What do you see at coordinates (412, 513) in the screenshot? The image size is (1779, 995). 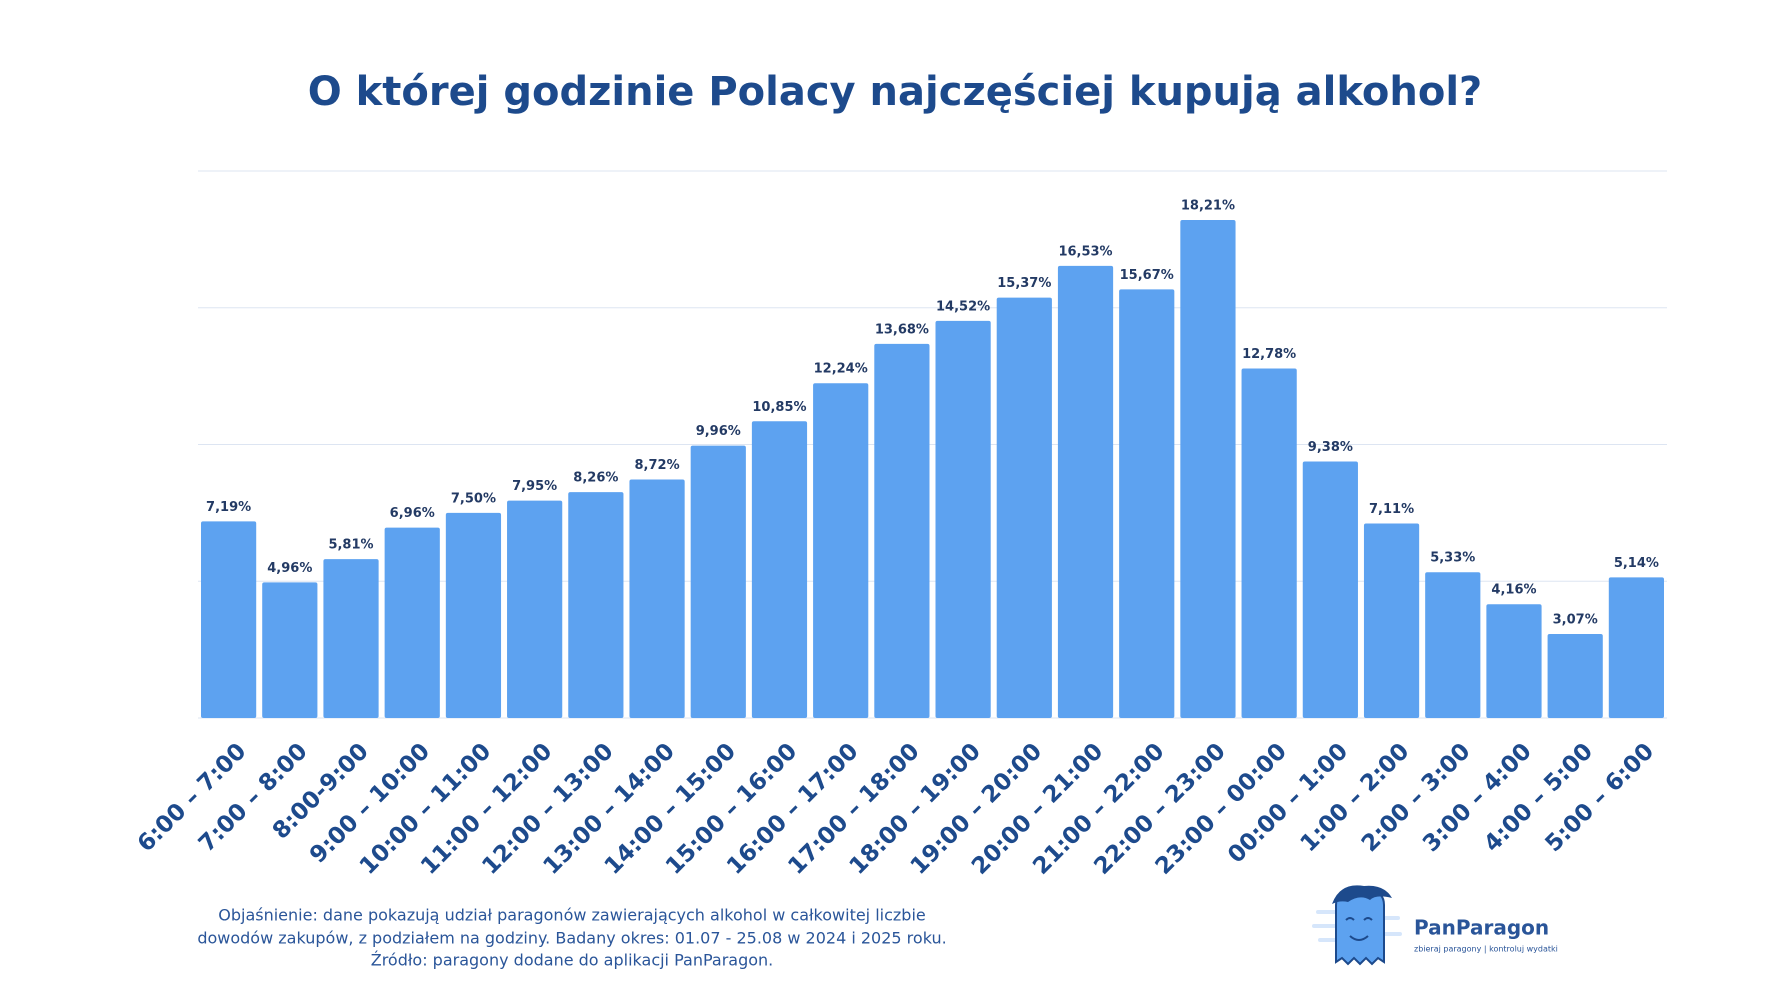 I see `value-label: 6,96%` at bounding box center [412, 513].